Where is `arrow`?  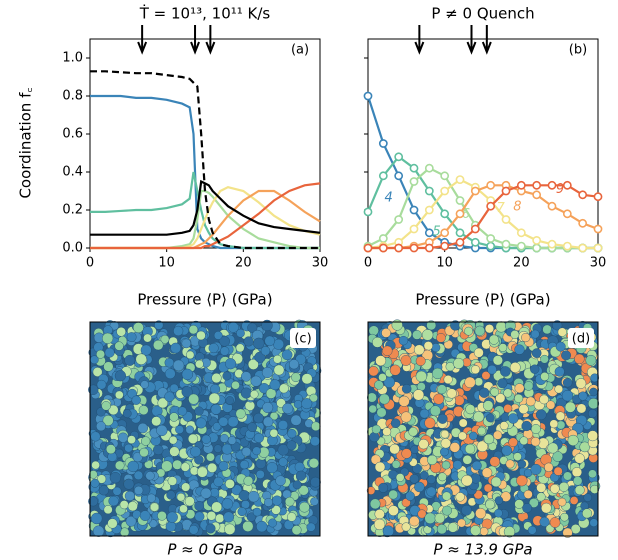
arrow is located at coordinates (419, 40).